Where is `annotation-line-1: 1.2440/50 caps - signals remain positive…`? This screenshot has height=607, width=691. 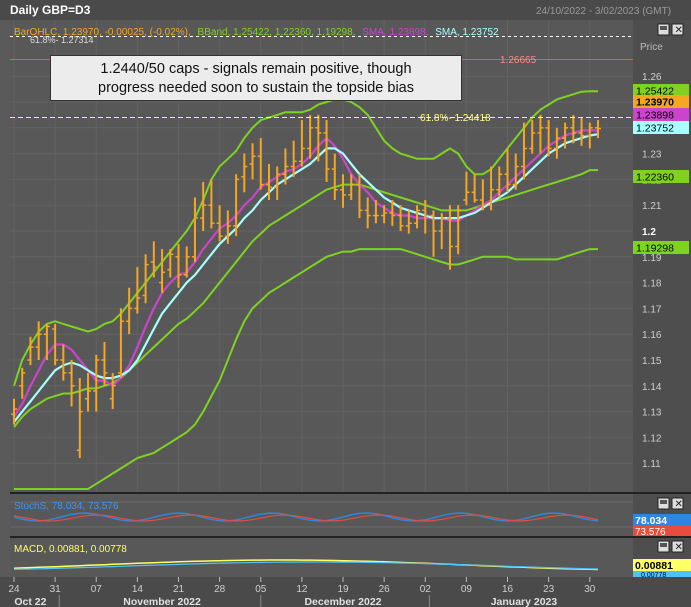 annotation-line-1: 1.2440/50 caps - signals remain positive… is located at coordinates (256, 69).